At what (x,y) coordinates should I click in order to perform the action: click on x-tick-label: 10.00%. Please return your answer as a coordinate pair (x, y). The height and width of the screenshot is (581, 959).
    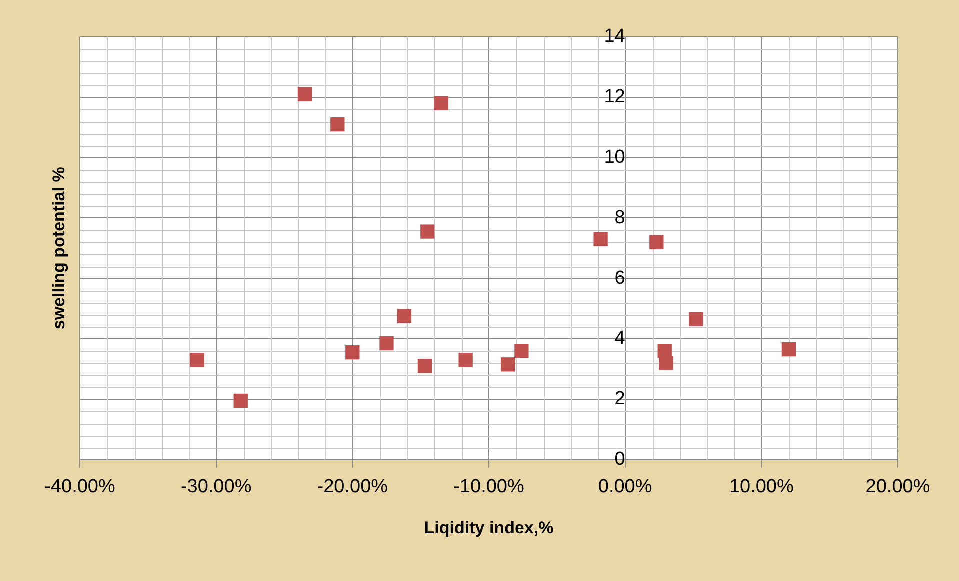
    Looking at the image, I should click on (761, 487).